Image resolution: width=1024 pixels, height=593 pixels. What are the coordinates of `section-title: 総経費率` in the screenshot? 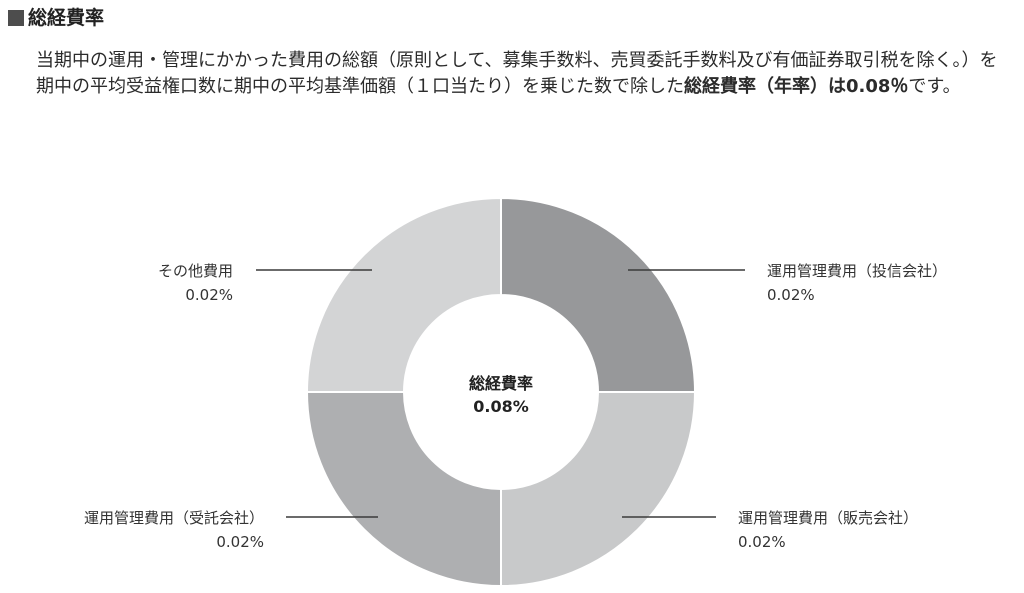 It's located at (56, 18).